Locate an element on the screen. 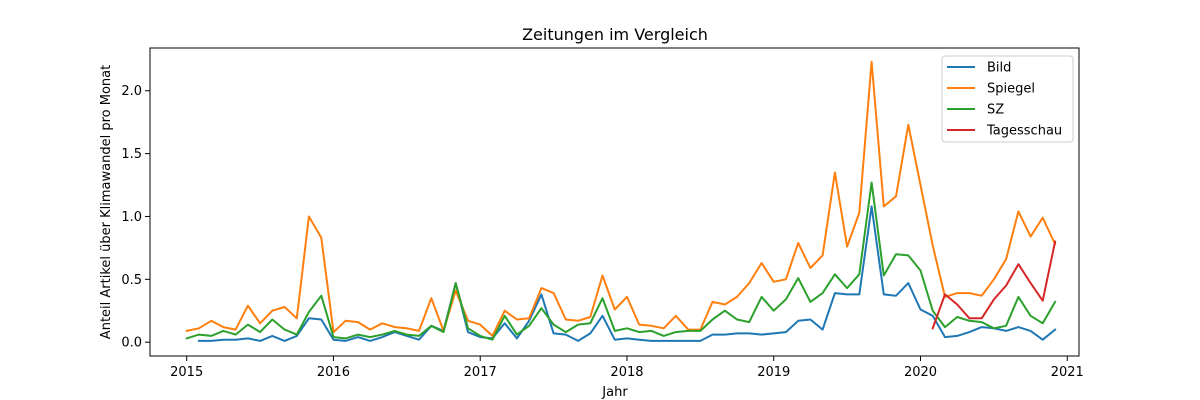  legend-label-spiegel: Spiegel is located at coordinates (1011, 89).